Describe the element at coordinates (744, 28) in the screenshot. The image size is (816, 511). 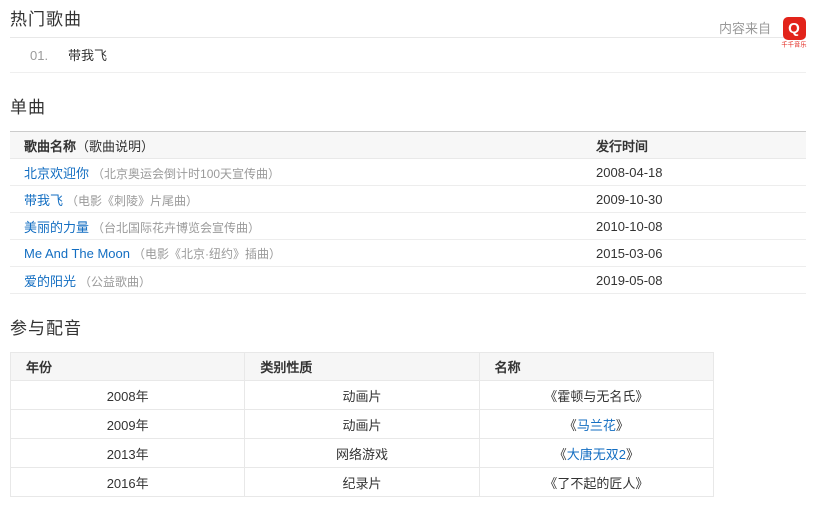
I see `content-source-label: 内容来自` at that location.